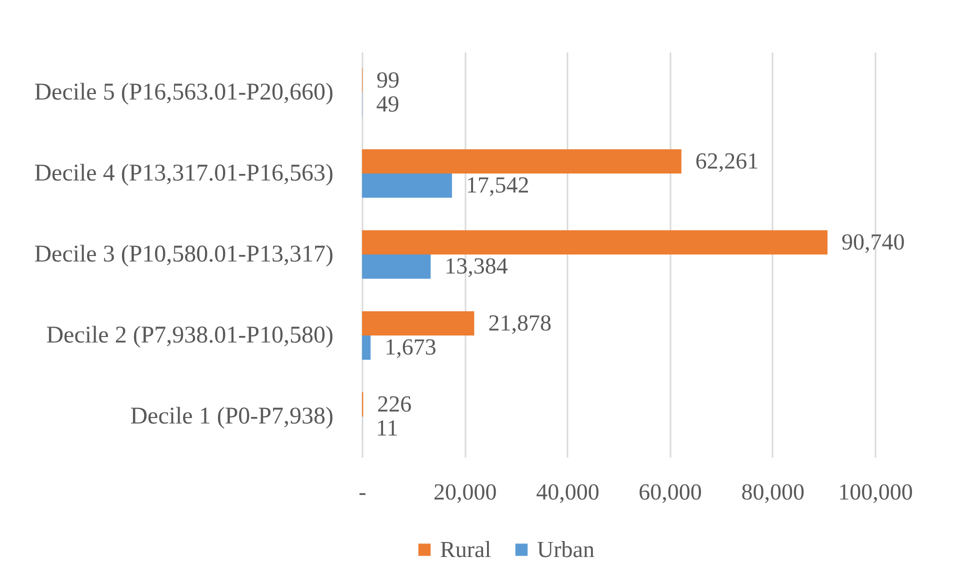  Describe the element at coordinates (184, 93) in the screenshot. I see `y-tick-label: Decile 5 (P16,563.01-P20,660)` at that location.